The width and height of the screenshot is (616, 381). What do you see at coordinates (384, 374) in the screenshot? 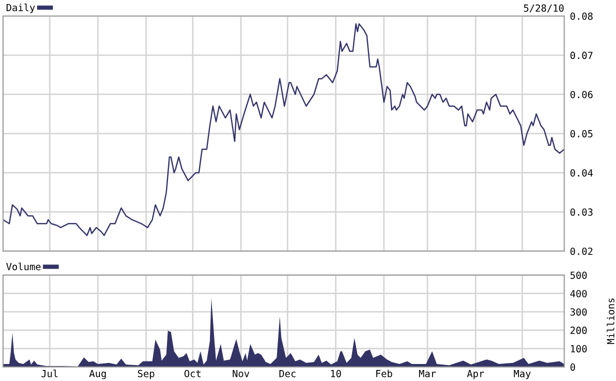
I see `x-tick-label: Feb` at bounding box center [384, 374].